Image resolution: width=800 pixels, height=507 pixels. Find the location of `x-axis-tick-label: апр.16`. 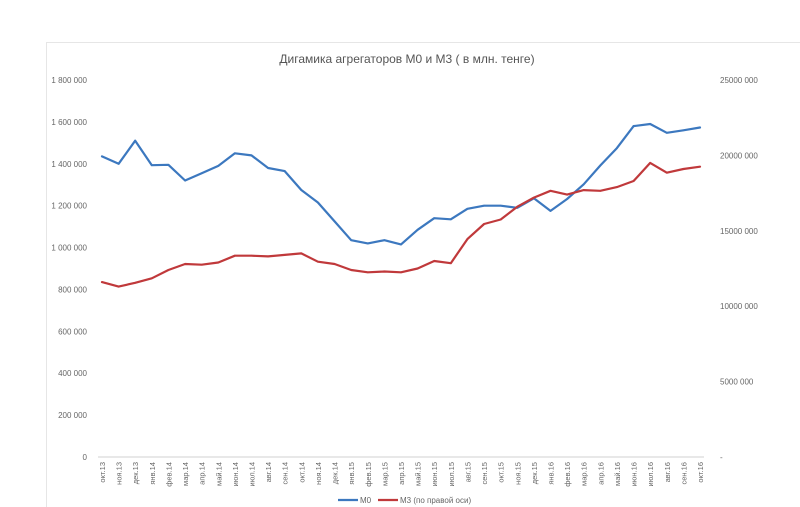

x-axis-tick-label: апр.16 is located at coordinates (600, 473).